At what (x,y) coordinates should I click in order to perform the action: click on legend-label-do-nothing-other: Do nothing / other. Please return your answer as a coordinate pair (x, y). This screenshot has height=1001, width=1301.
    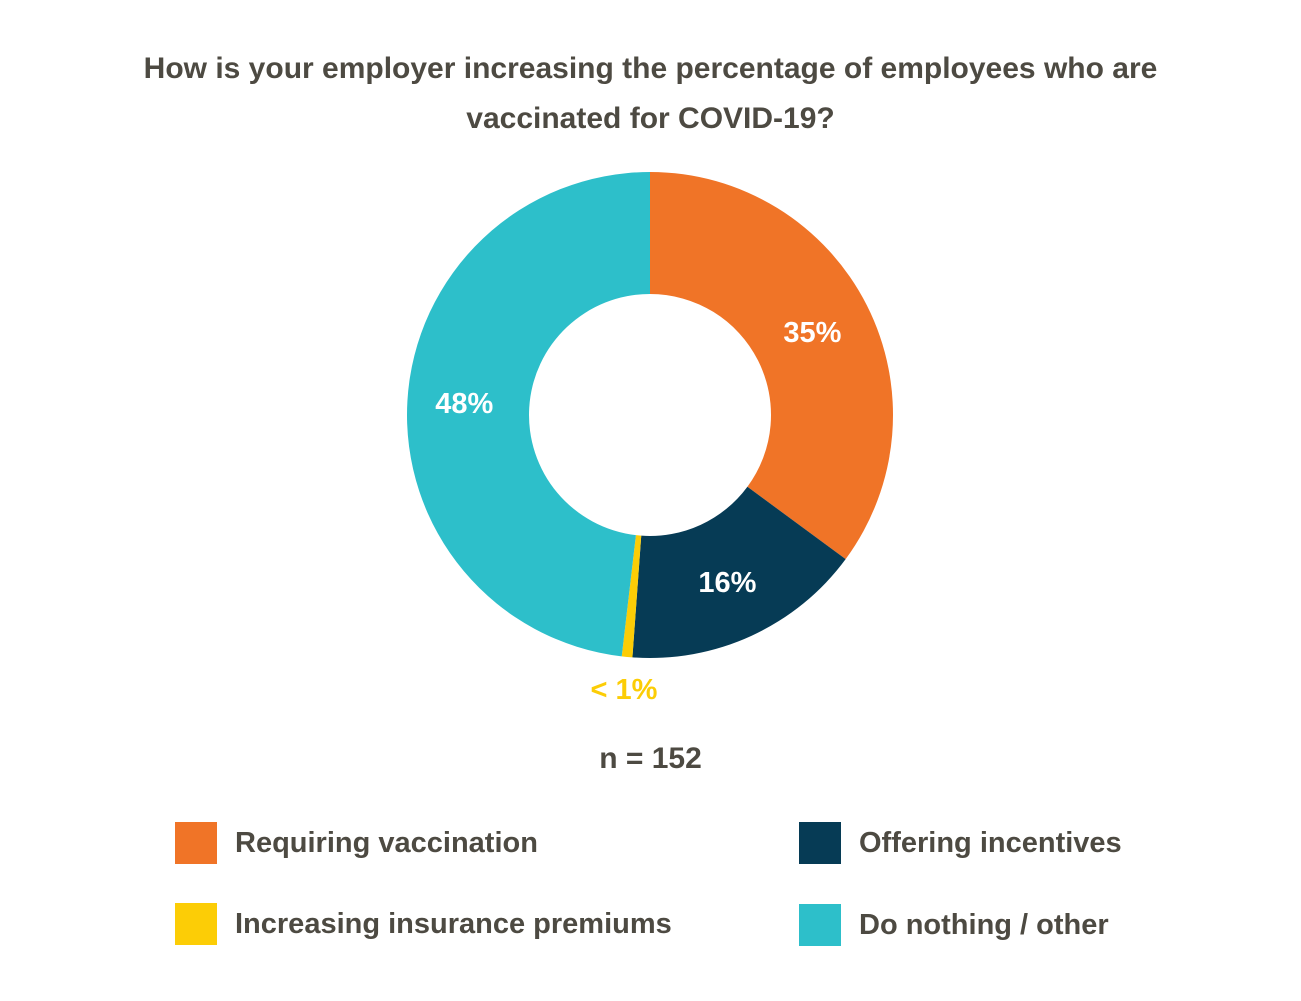
    Looking at the image, I should click on (984, 924).